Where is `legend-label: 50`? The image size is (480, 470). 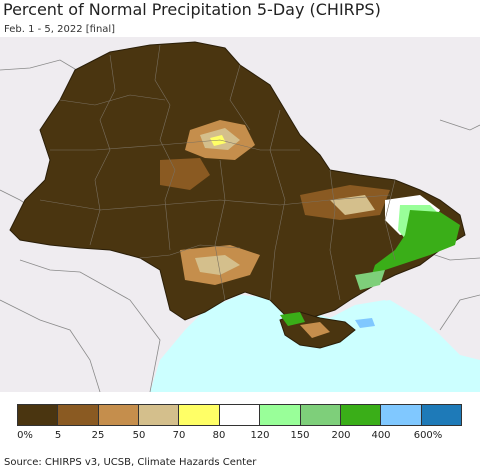 legend-label: 50 is located at coordinates (139, 435).